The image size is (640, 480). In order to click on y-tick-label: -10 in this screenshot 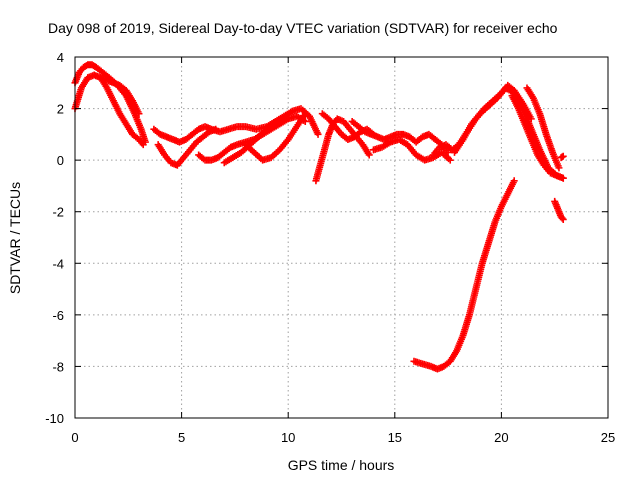, I will do `click(54, 418)`.